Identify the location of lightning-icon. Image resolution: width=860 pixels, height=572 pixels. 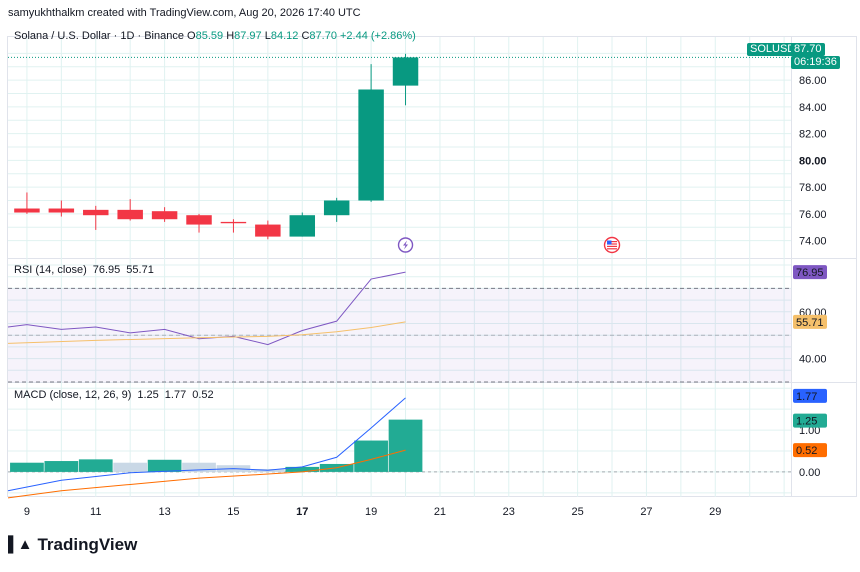
(405, 245).